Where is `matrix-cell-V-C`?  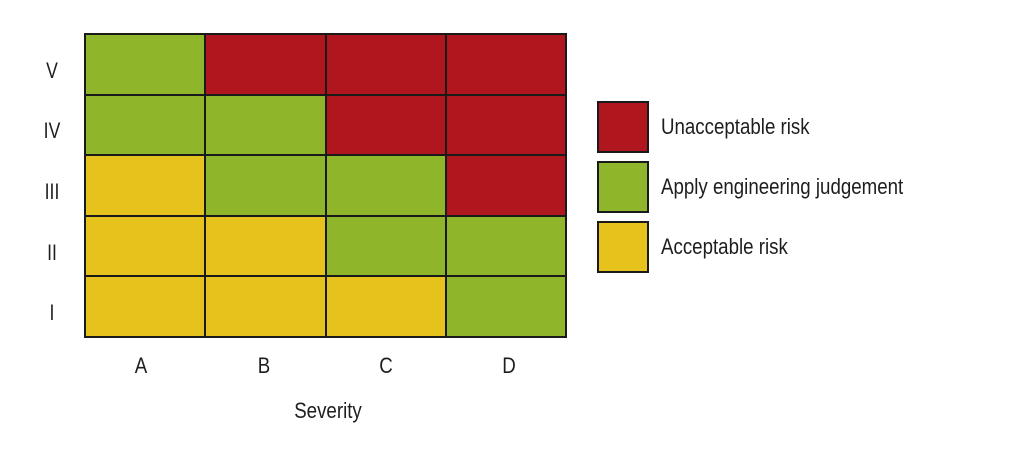 matrix-cell-V-C is located at coordinates (385, 64).